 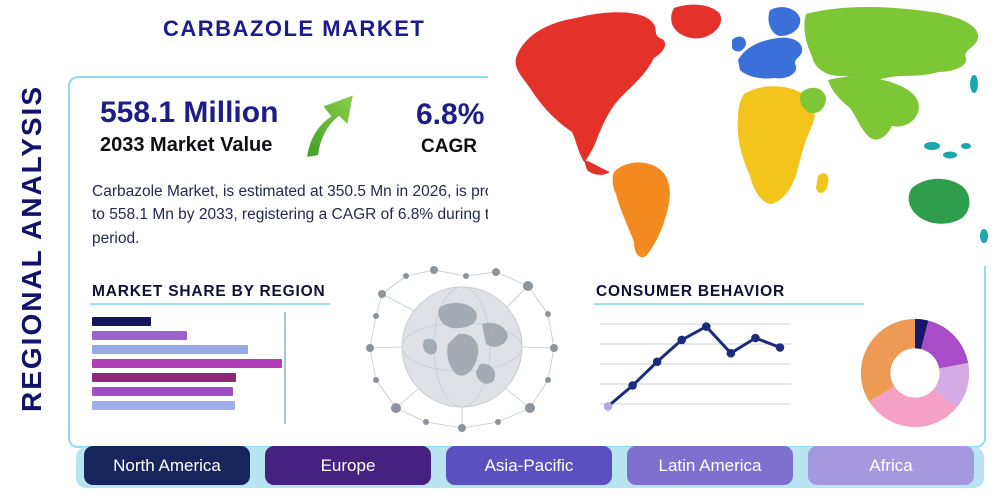 I want to click on side-title: REGIONAL ANALYSIS, so click(x=31, y=248).